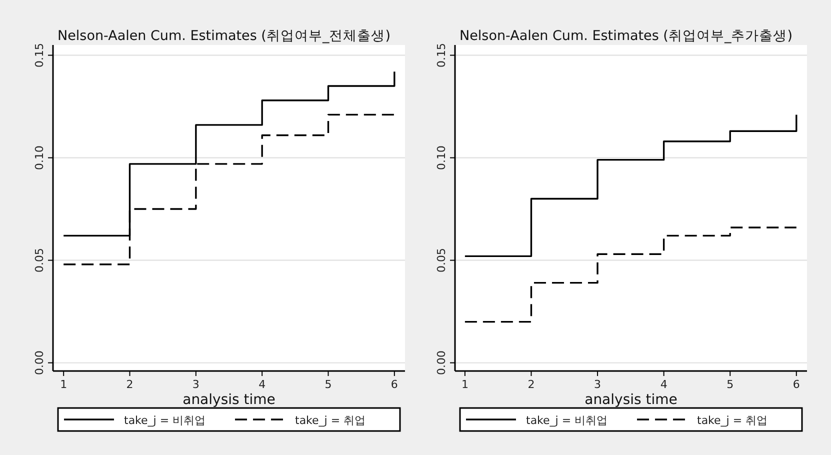 This screenshot has height=455, width=831. I want to click on chart-title: Nelson-Aalen Cum. Estimates (취업여부_전체출생), so click(224, 36).